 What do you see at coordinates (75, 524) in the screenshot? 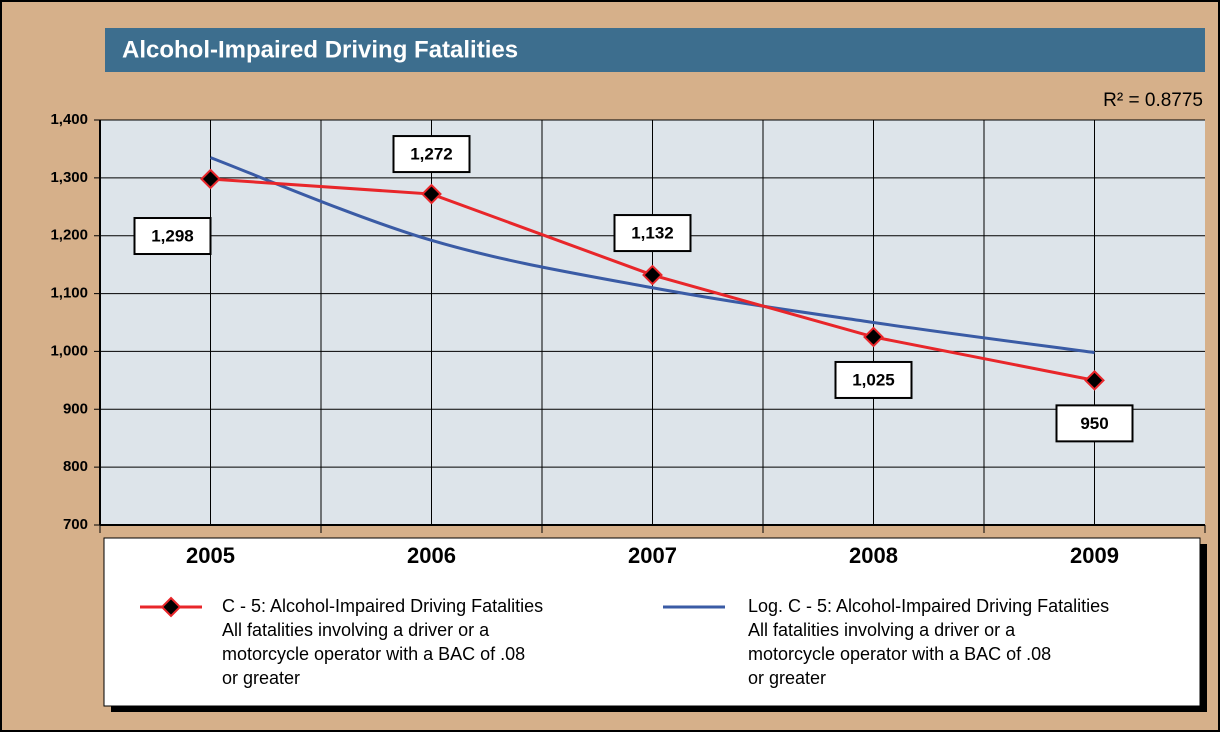
I see `y-tick-label: 700` at bounding box center [75, 524].